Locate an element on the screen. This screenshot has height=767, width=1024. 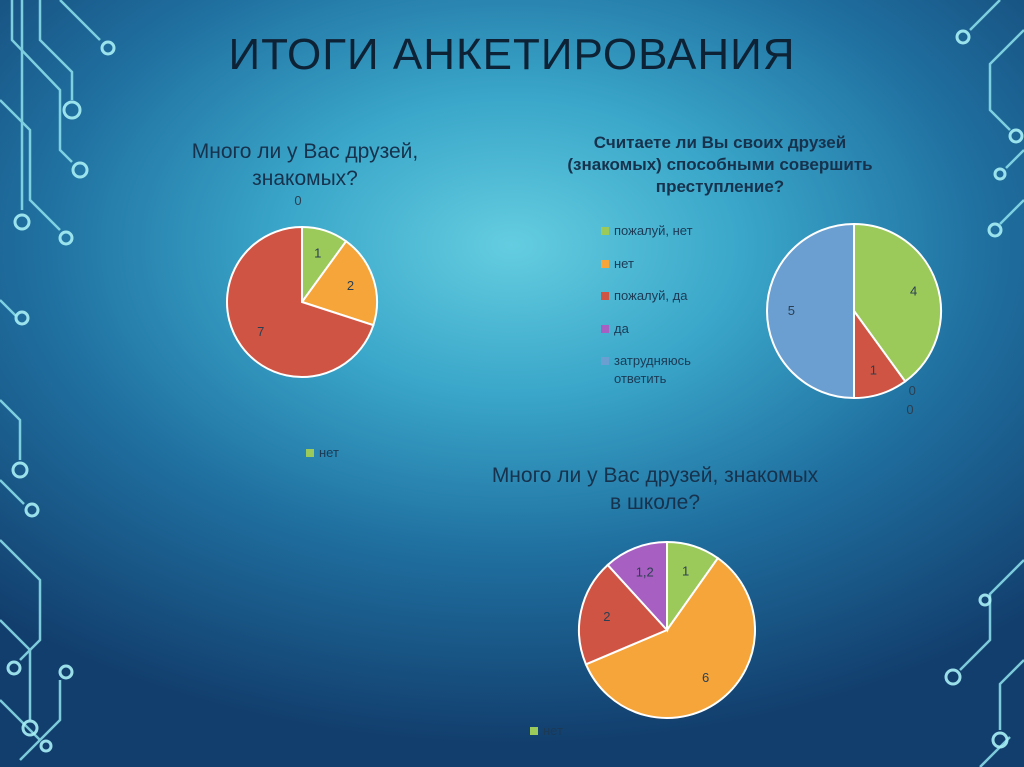
slice-value-label: 6 is located at coordinates (705, 677).